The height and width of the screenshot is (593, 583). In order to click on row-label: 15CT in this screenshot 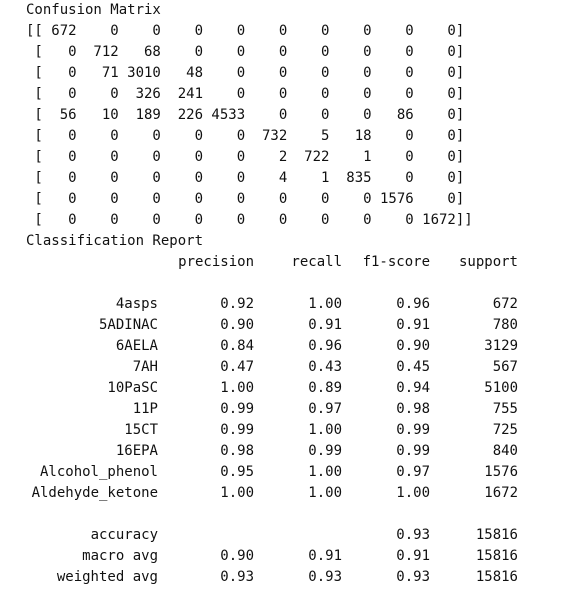, I will do `click(141, 430)`.